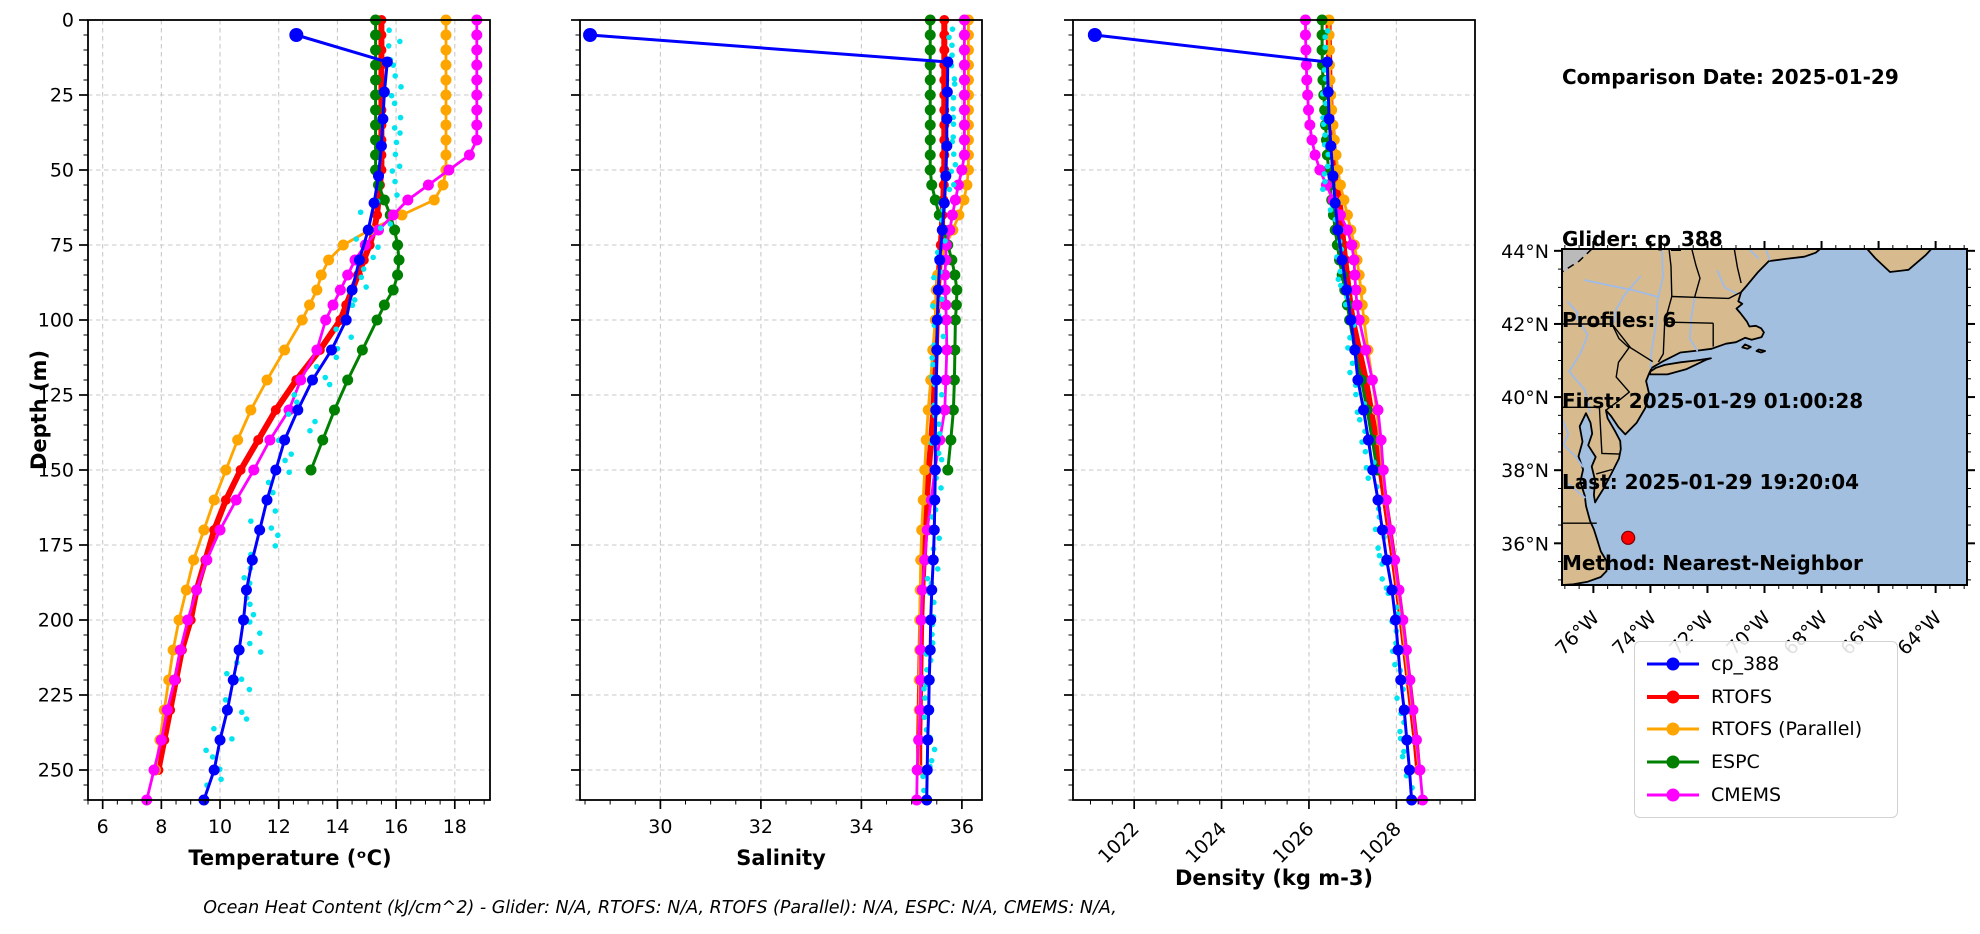 Image resolution: width=1980 pixels, height=934 pixels. What do you see at coordinates (1294, 843) in the screenshot?
I see `svg-text: 1026` at bounding box center [1294, 843].